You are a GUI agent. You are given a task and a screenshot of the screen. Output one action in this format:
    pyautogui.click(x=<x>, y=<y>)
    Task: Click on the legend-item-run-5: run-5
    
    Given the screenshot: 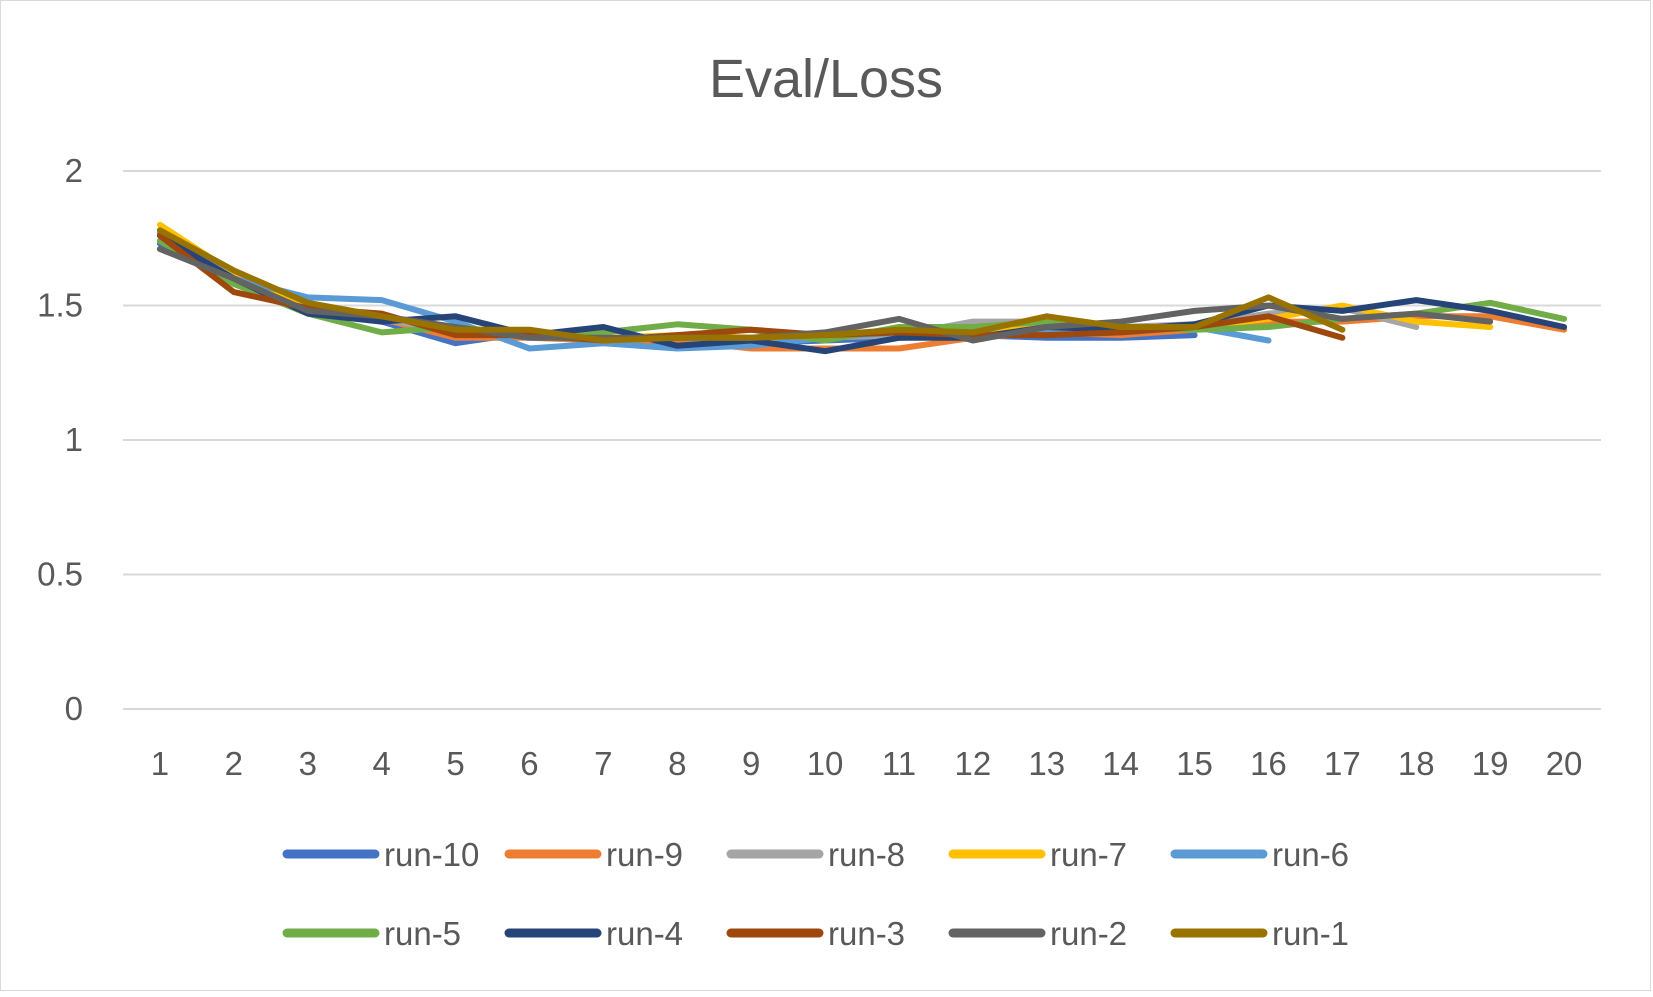 What is the action you would take?
    pyautogui.click(x=371, y=933)
    